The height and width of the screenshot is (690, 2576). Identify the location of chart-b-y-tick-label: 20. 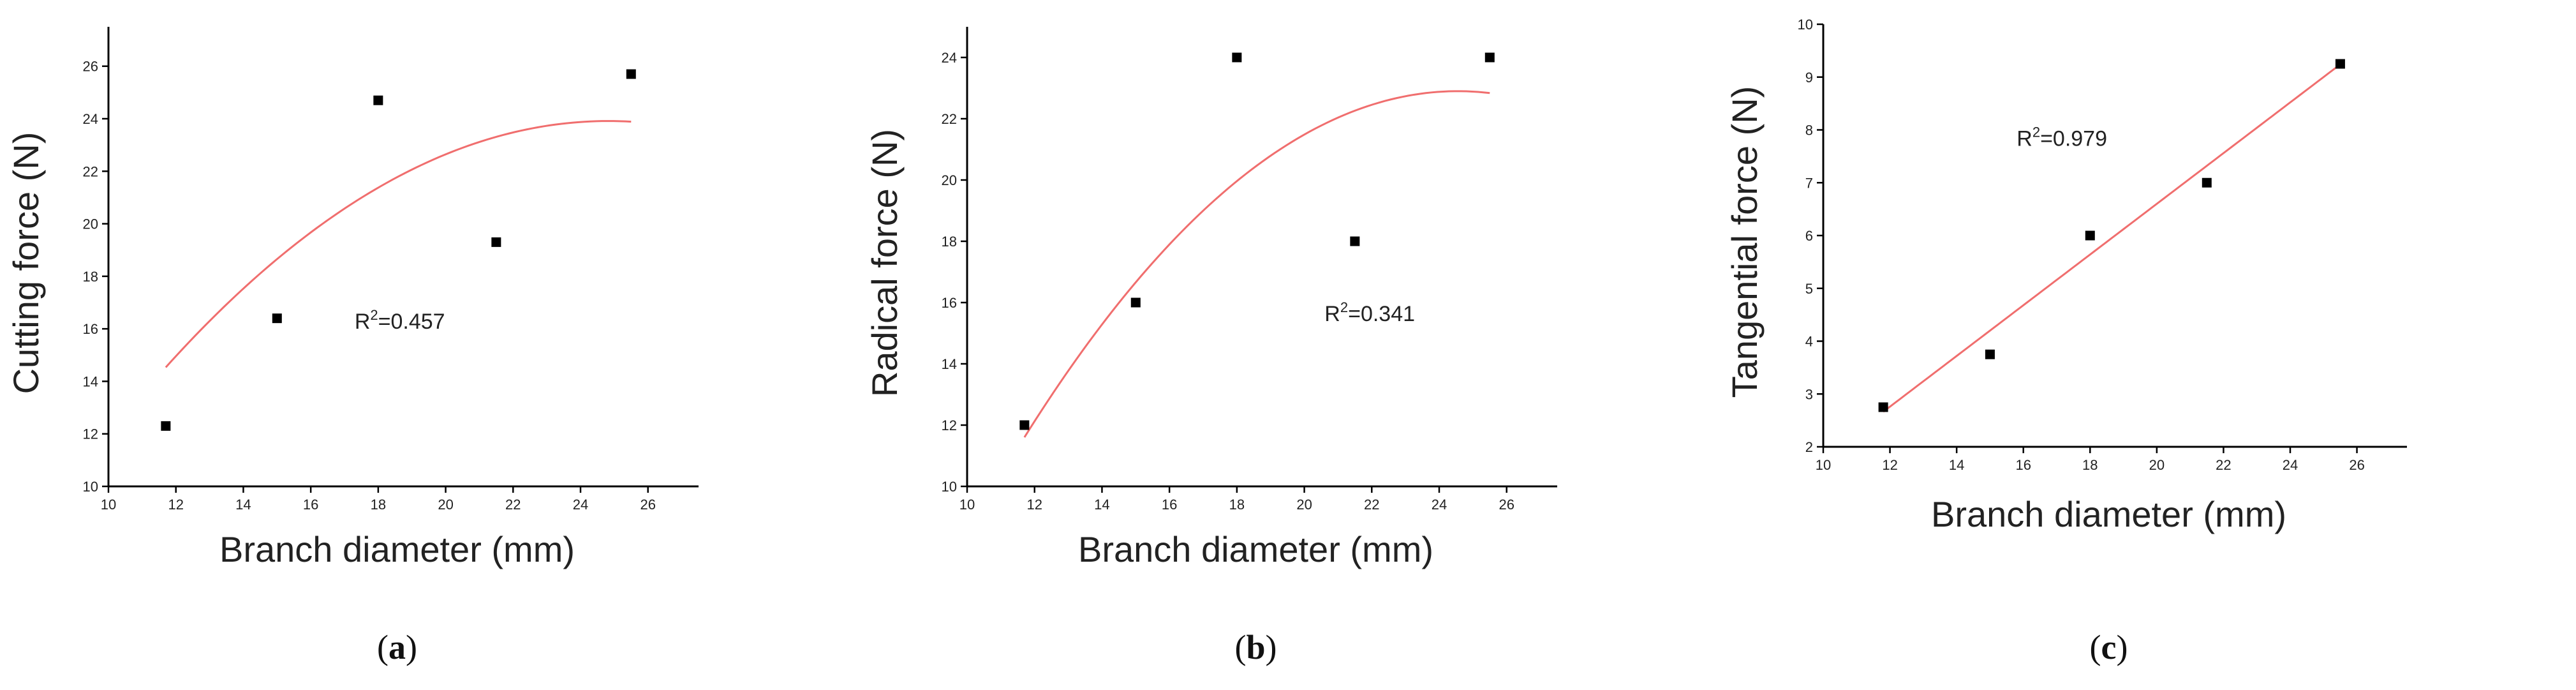
(949, 180).